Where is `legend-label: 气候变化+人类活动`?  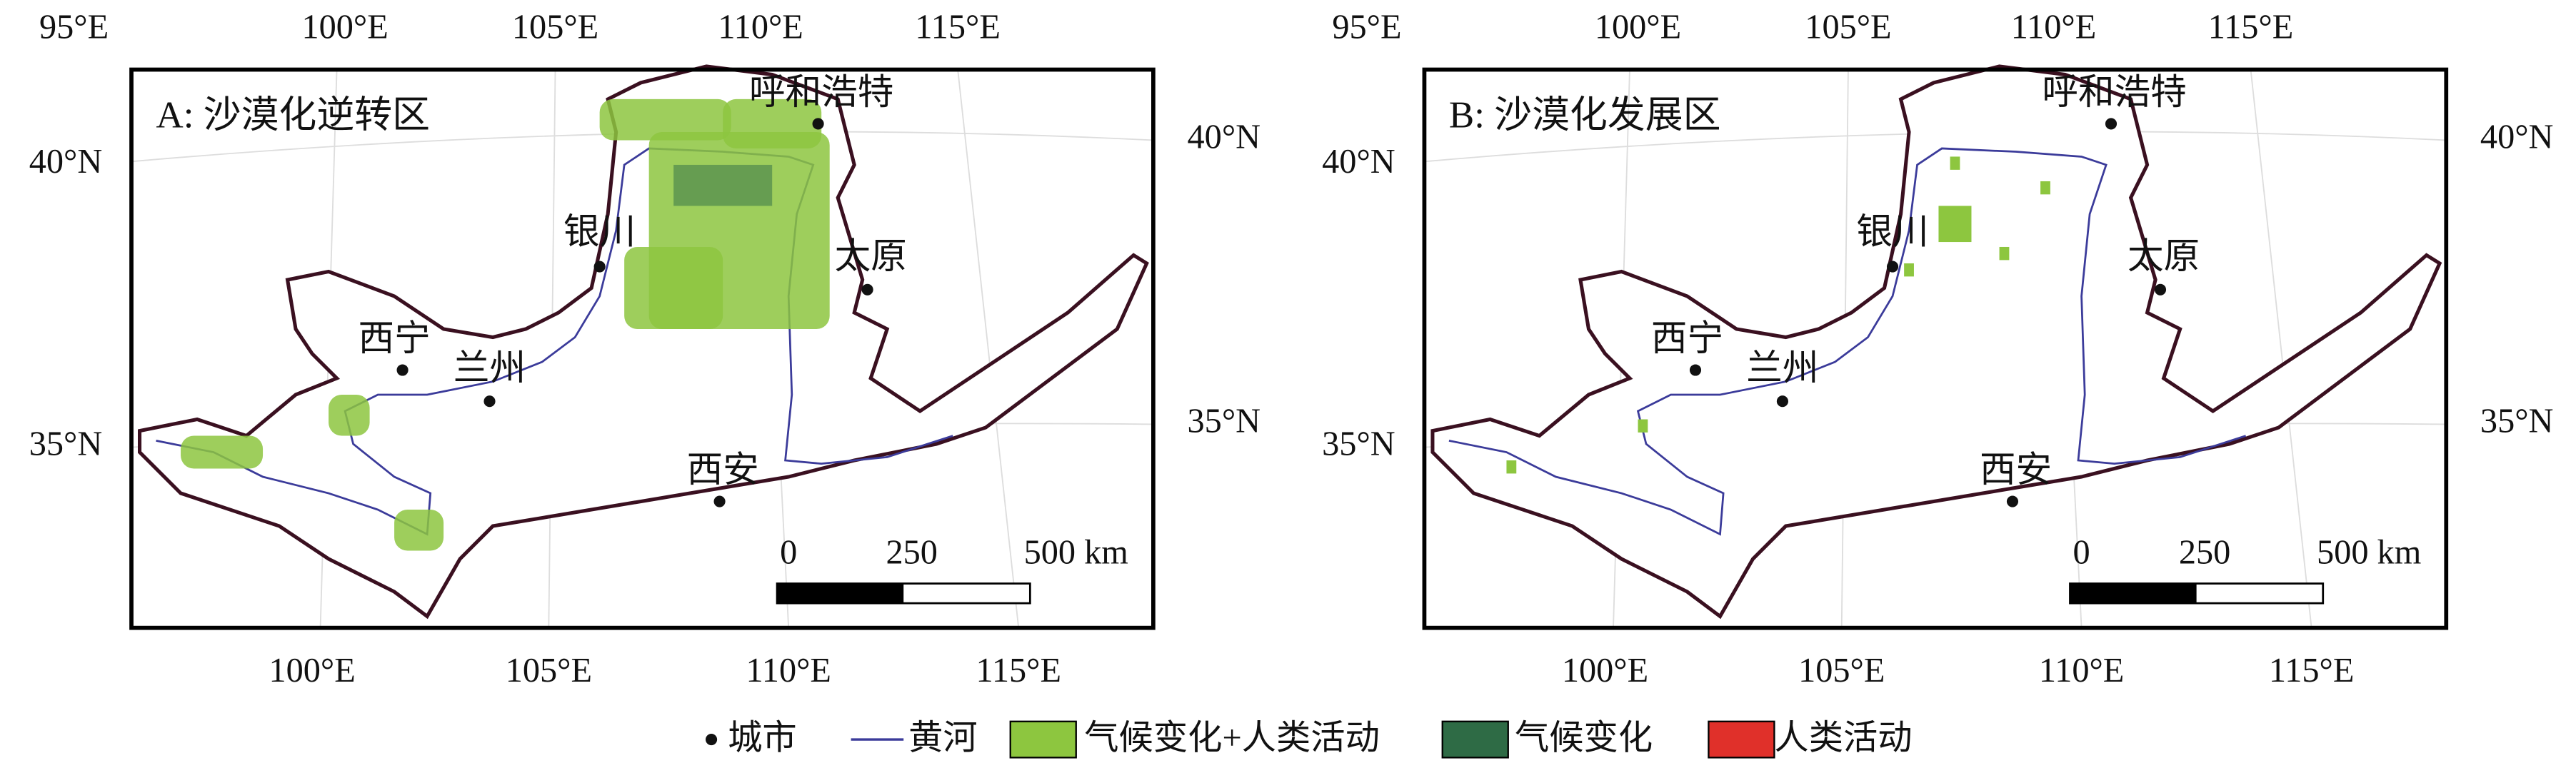 legend-label: 气候变化+人类活动 is located at coordinates (1232, 738).